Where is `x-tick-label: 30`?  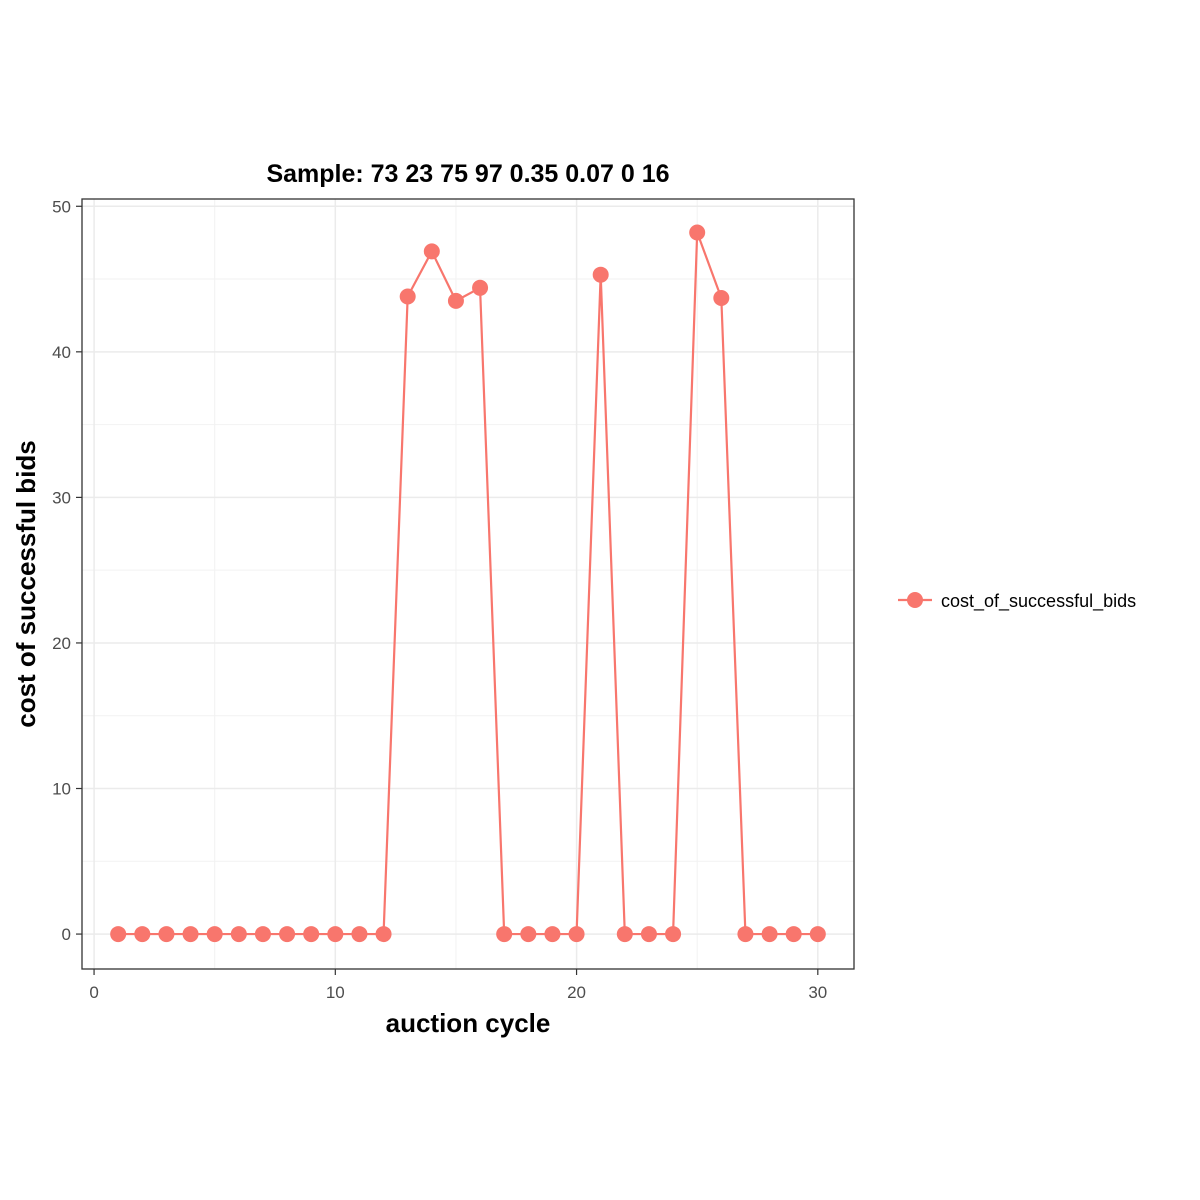 x-tick-label: 30 is located at coordinates (817, 992).